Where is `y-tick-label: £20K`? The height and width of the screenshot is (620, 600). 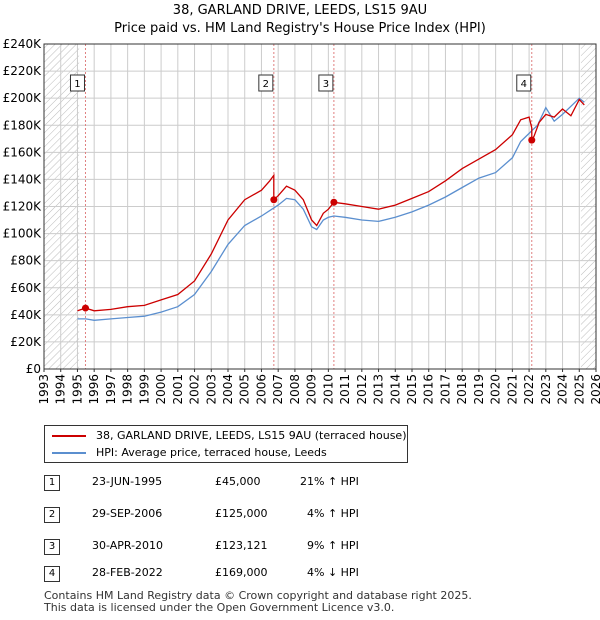
y-tick-label: £20K is located at coordinates (26, 342).